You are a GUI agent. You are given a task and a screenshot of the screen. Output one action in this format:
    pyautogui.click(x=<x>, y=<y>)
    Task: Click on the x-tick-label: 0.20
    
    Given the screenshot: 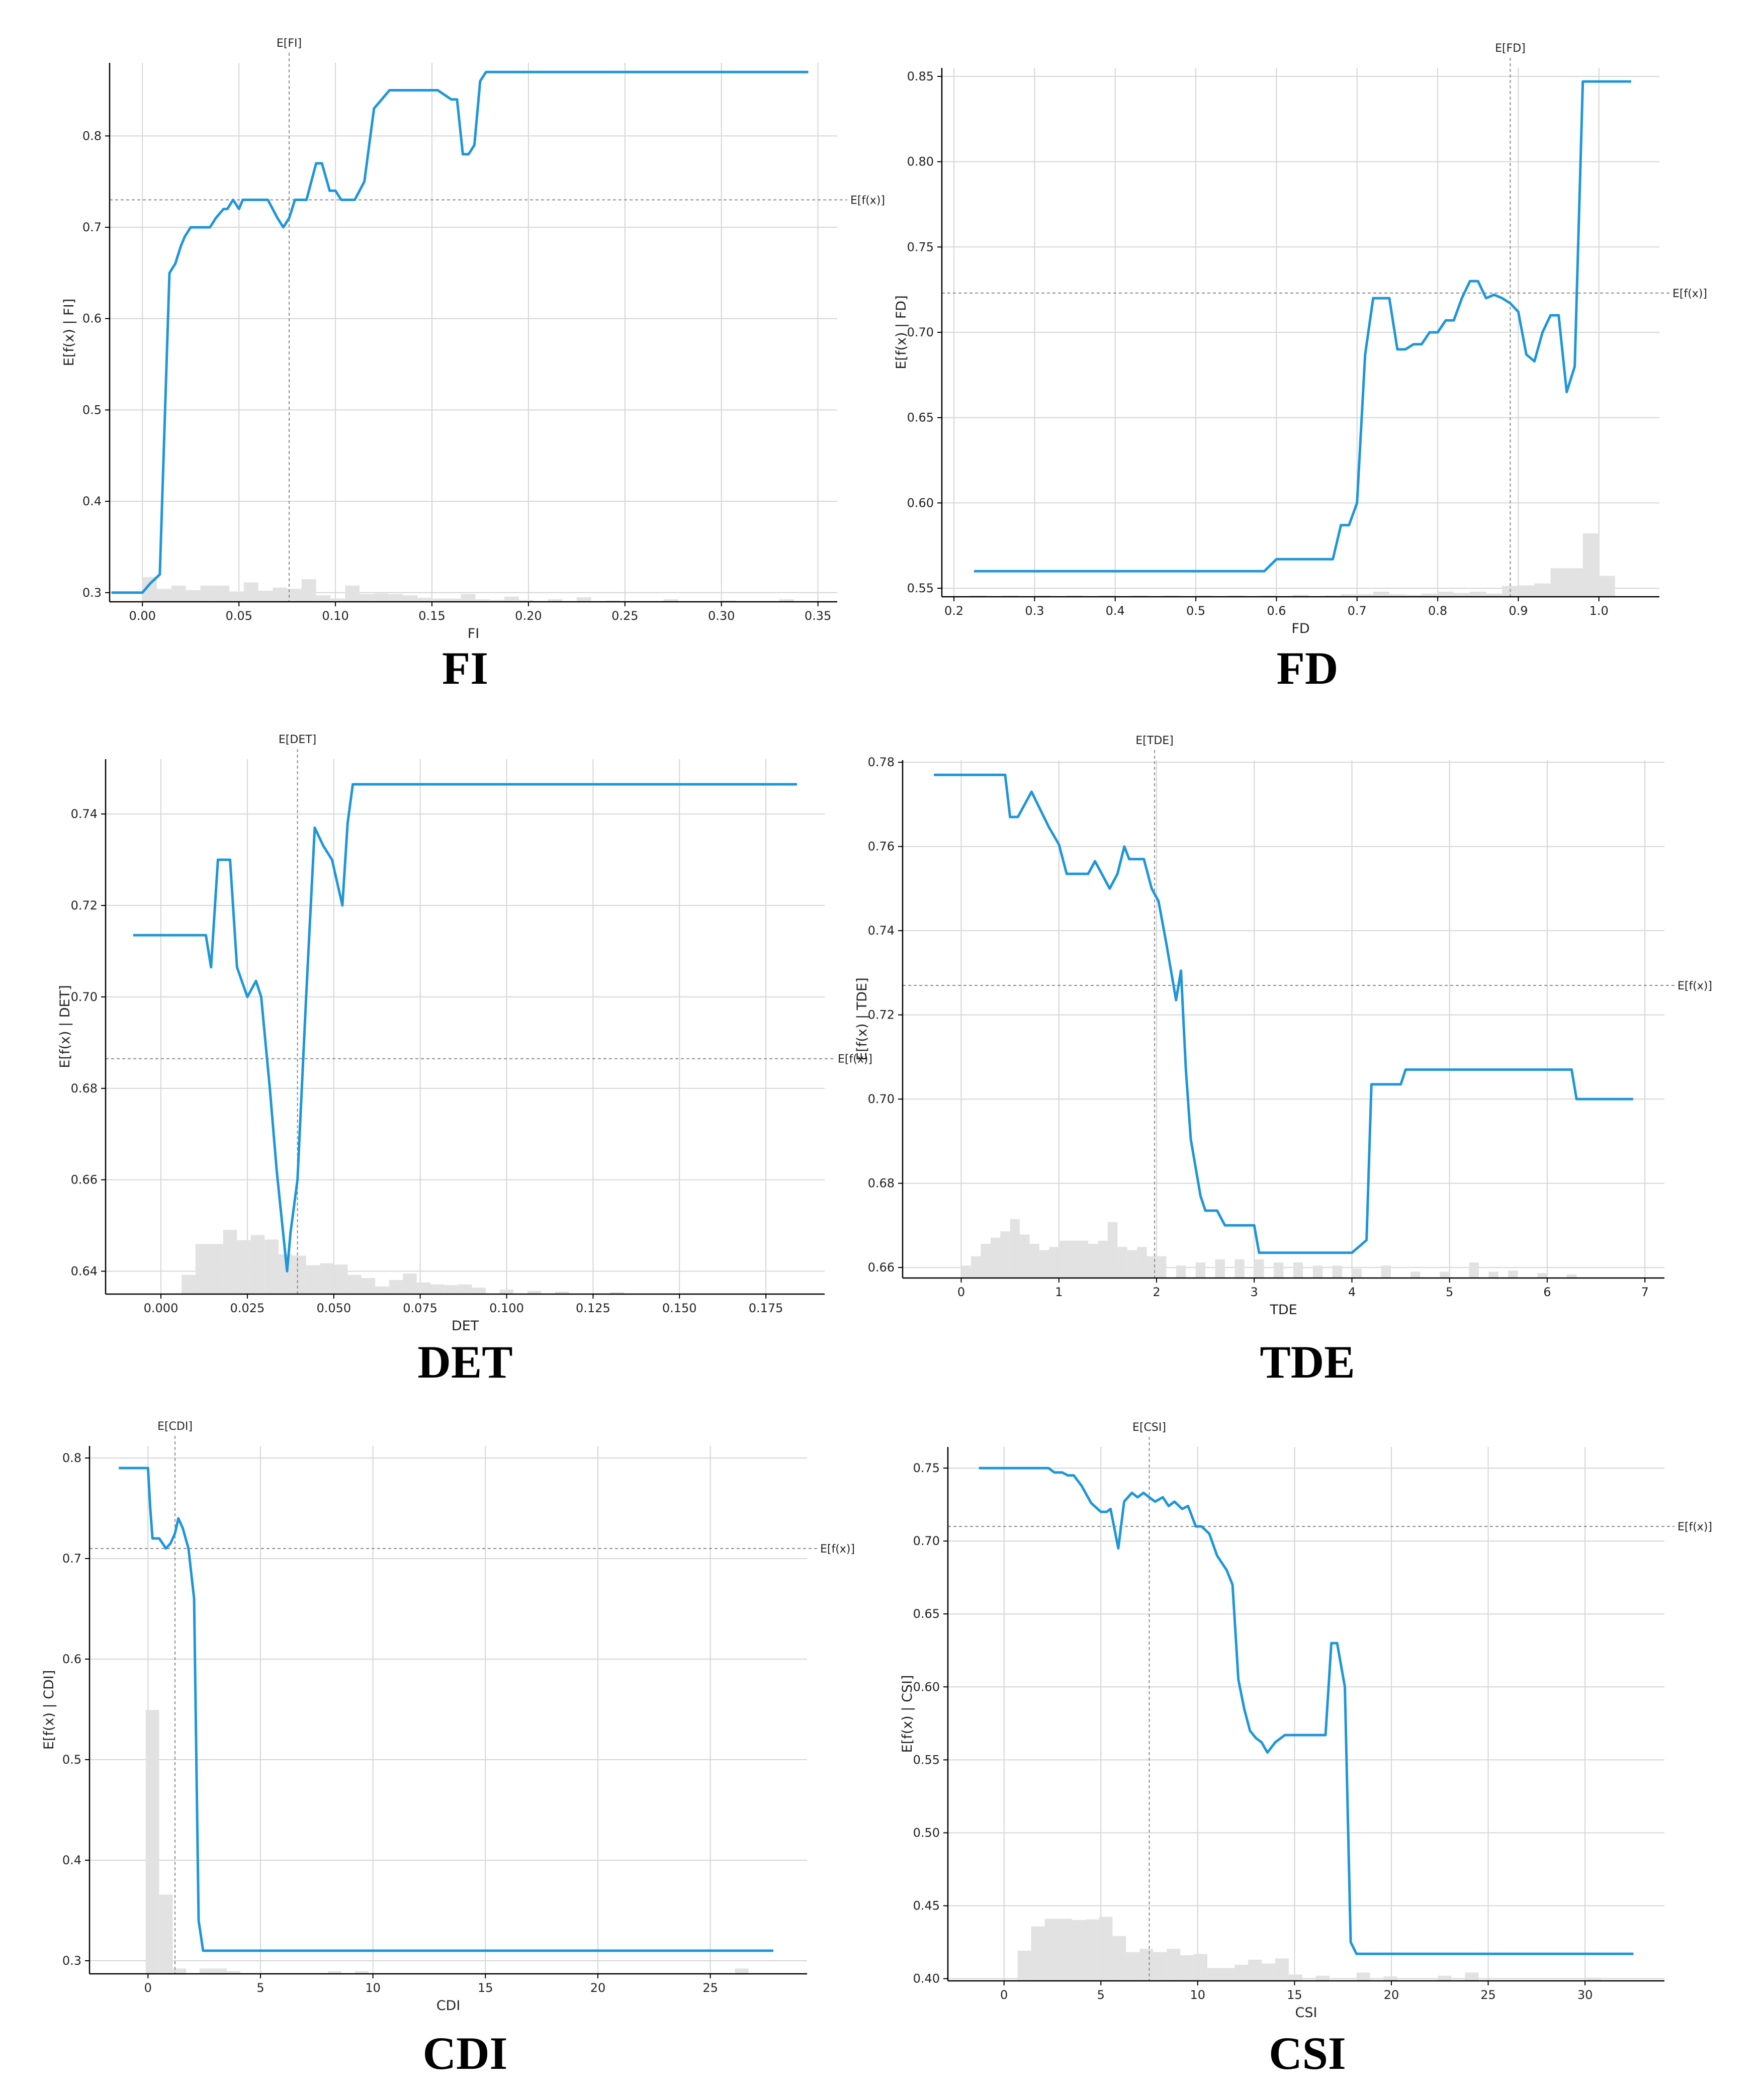 What is the action you would take?
    pyautogui.click(x=528, y=616)
    